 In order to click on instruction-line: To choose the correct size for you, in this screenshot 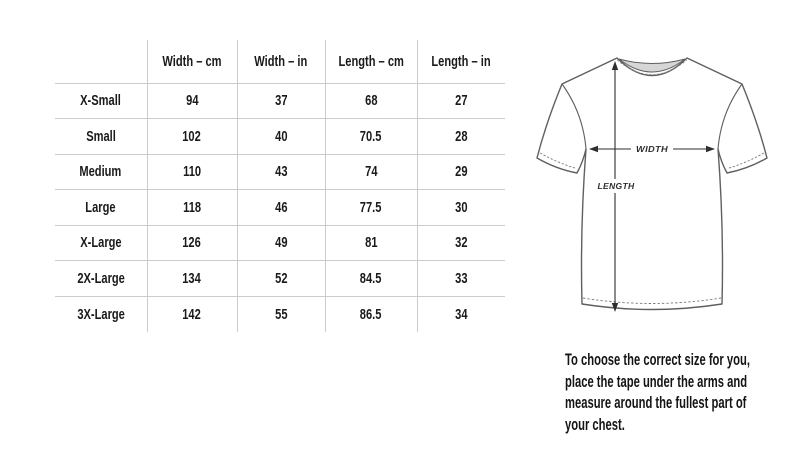, I will do `click(657, 359)`.